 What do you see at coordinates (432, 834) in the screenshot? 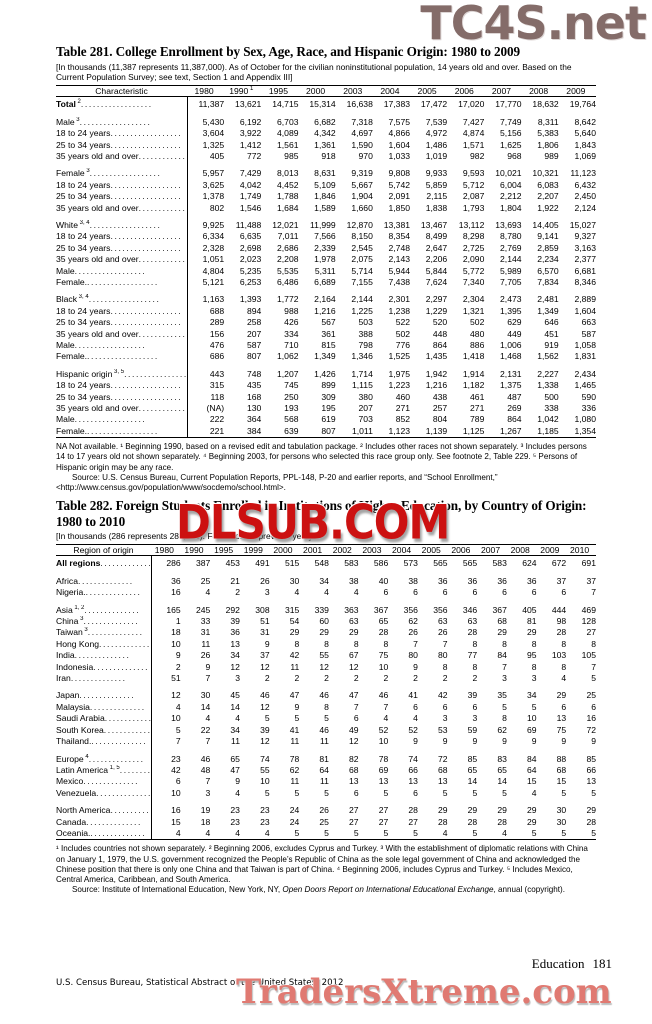
I see `data-cell-2005: 4` at bounding box center [432, 834].